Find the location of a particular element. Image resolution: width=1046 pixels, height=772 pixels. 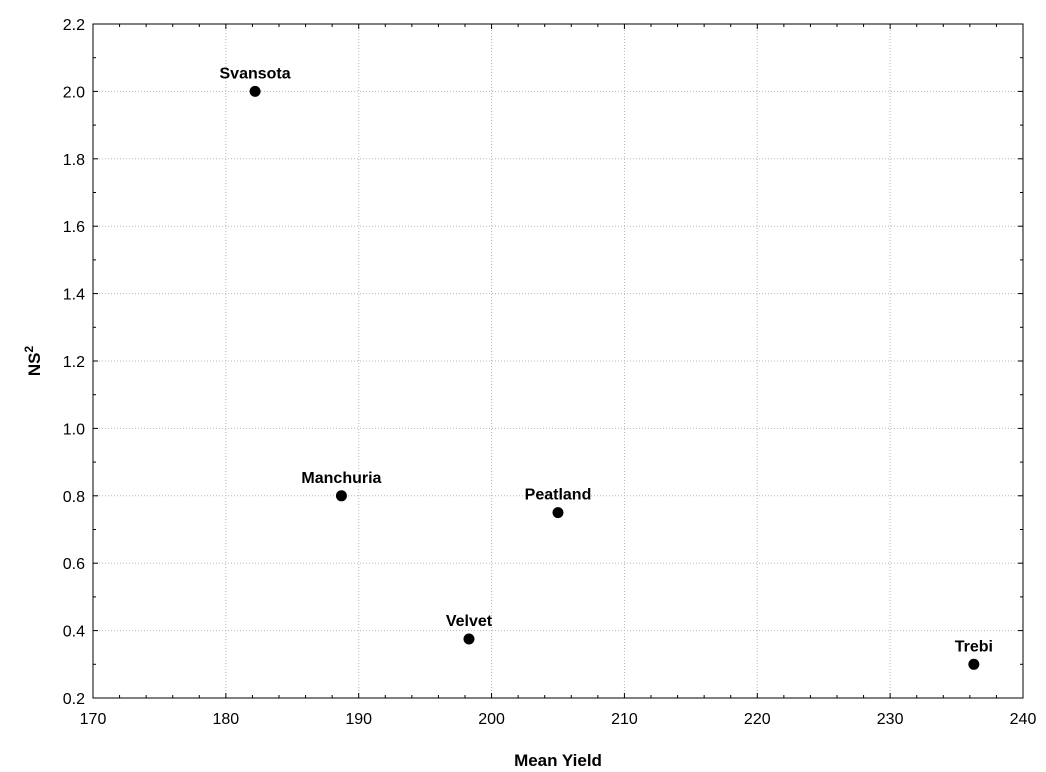

x-tick-label: 230 is located at coordinates (890, 719).